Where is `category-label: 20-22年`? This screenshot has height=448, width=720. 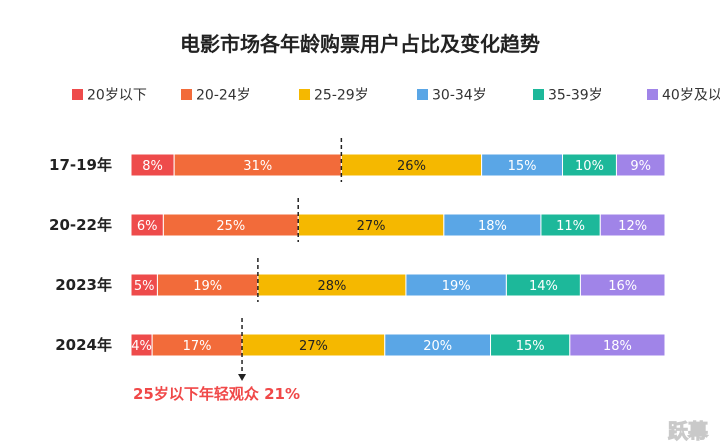 category-label: 20-22年 is located at coordinates (80, 225).